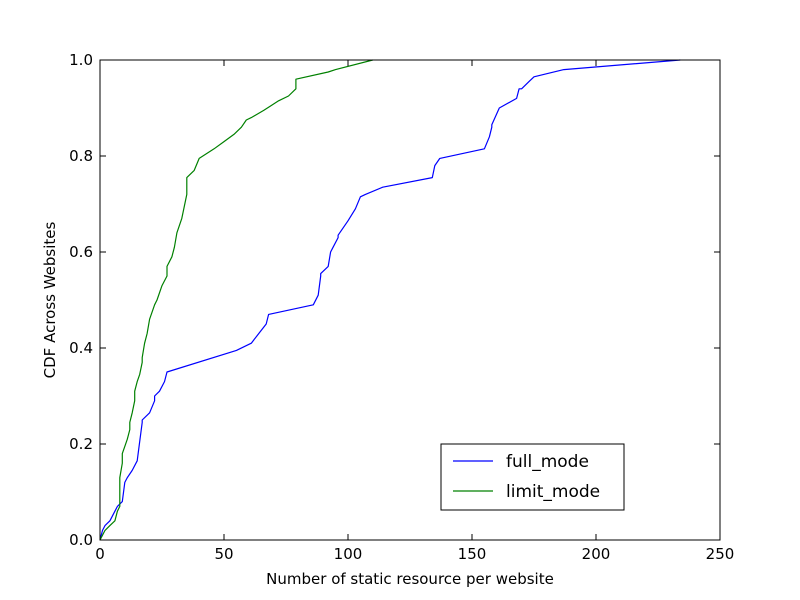 Image resolution: width=800 pixels, height=600 pixels. Describe the element at coordinates (81, 252) in the screenshot. I see `y-tick-label-3: 0.6` at that location.